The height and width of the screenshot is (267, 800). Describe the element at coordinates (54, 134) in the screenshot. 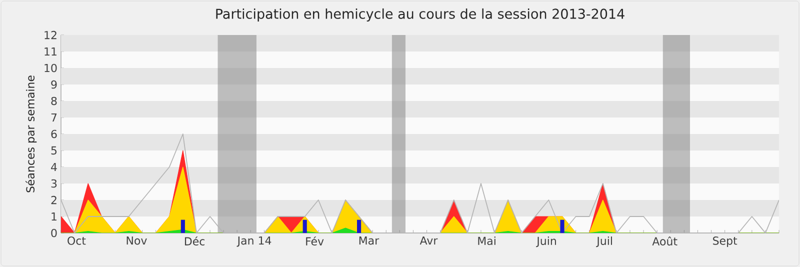

I see `y-tick-label: 6` at that location.